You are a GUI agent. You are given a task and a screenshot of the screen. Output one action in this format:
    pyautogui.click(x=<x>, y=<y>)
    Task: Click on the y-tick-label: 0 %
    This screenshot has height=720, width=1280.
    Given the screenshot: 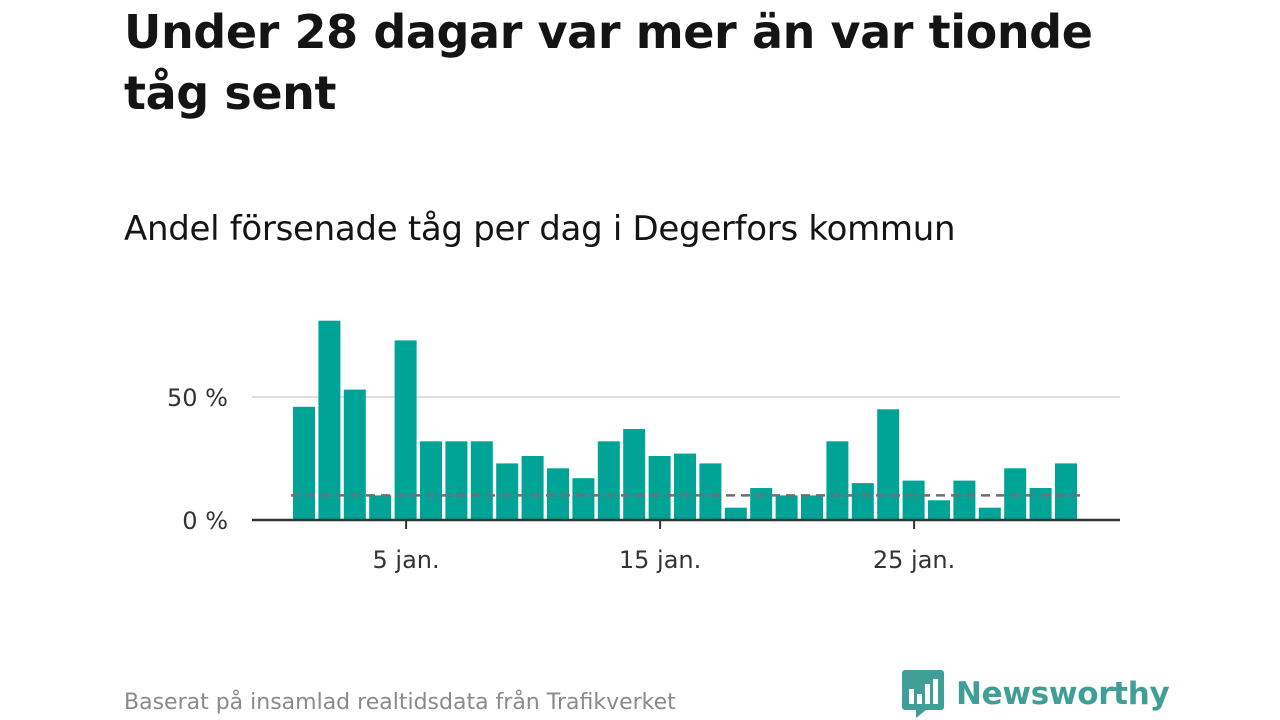 What is the action you would take?
    pyautogui.click(x=205, y=521)
    